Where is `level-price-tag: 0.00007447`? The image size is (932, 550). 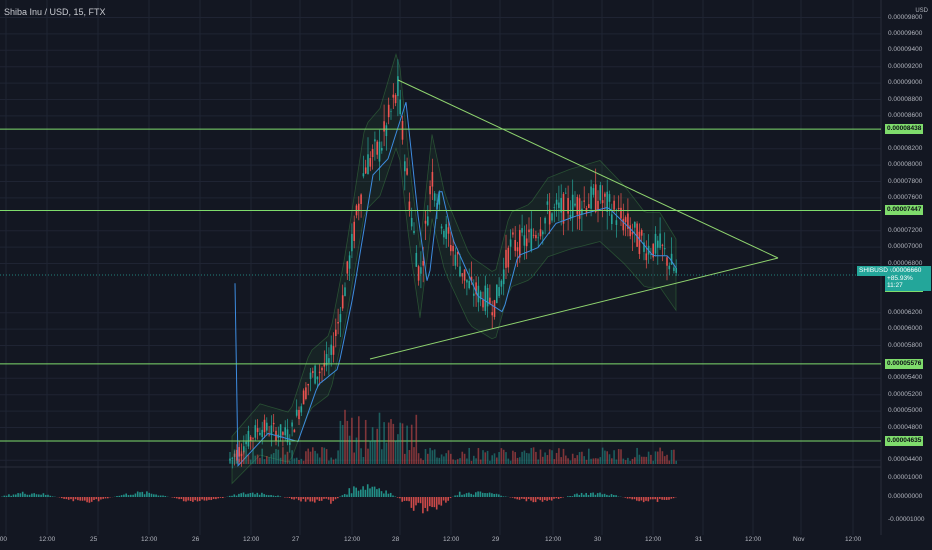 level-price-tag: 0.00007447 is located at coordinates (904, 210).